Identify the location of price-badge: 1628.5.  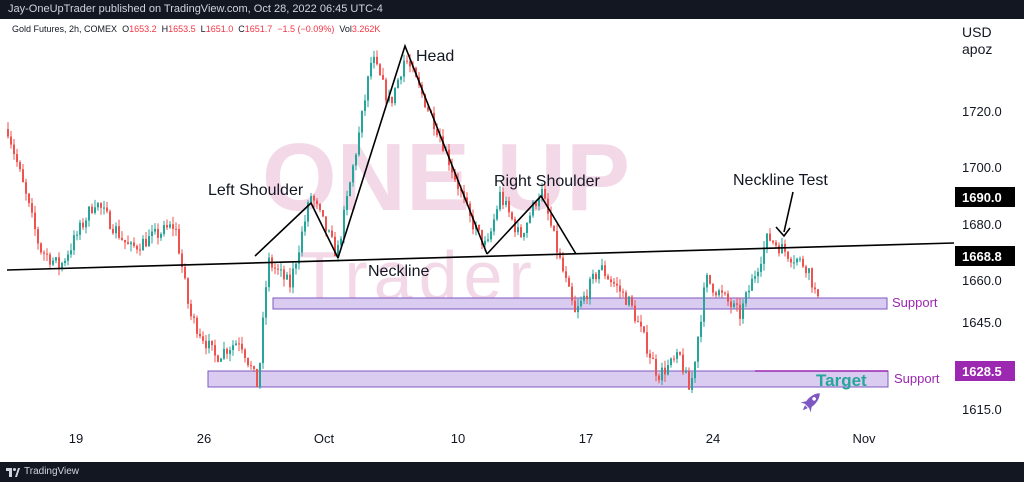
(985, 371).